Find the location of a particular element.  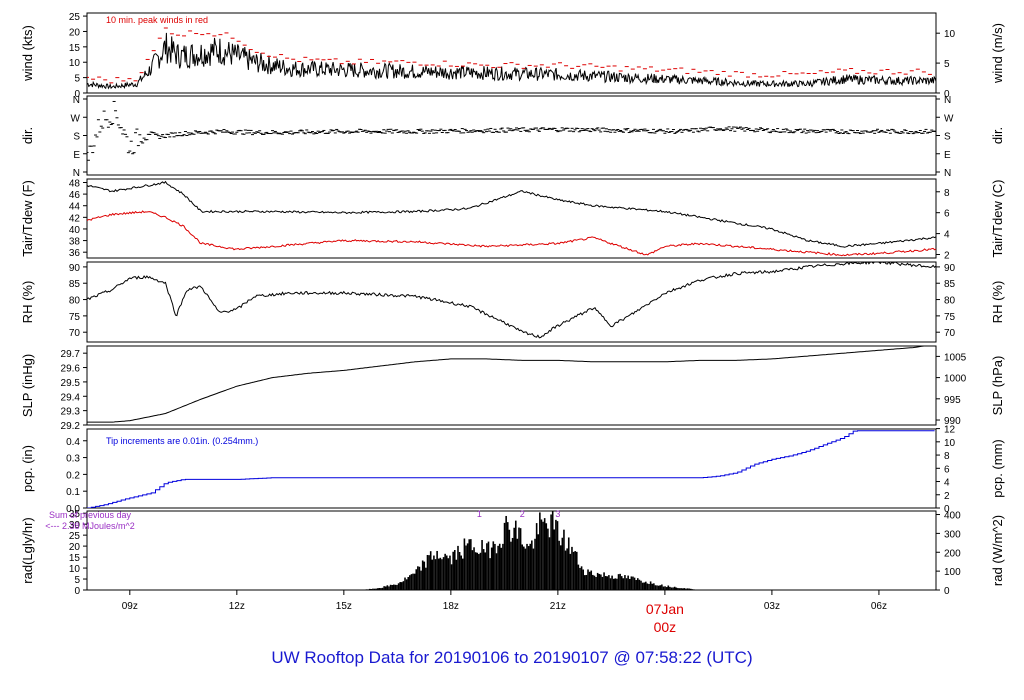

y-tick-label: 29.7 is located at coordinates (71, 354).